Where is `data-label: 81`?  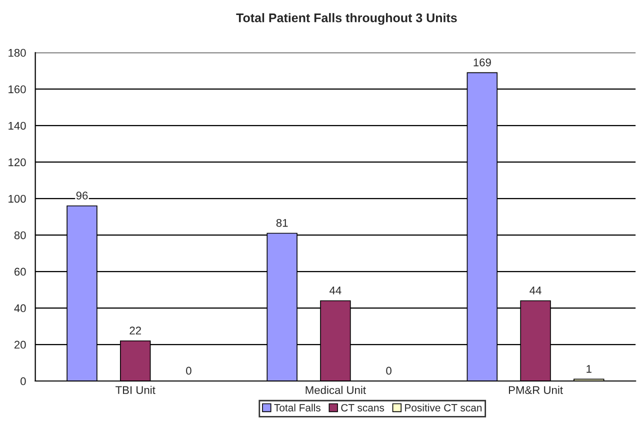
data-label: 81 is located at coordinates (282, 223).